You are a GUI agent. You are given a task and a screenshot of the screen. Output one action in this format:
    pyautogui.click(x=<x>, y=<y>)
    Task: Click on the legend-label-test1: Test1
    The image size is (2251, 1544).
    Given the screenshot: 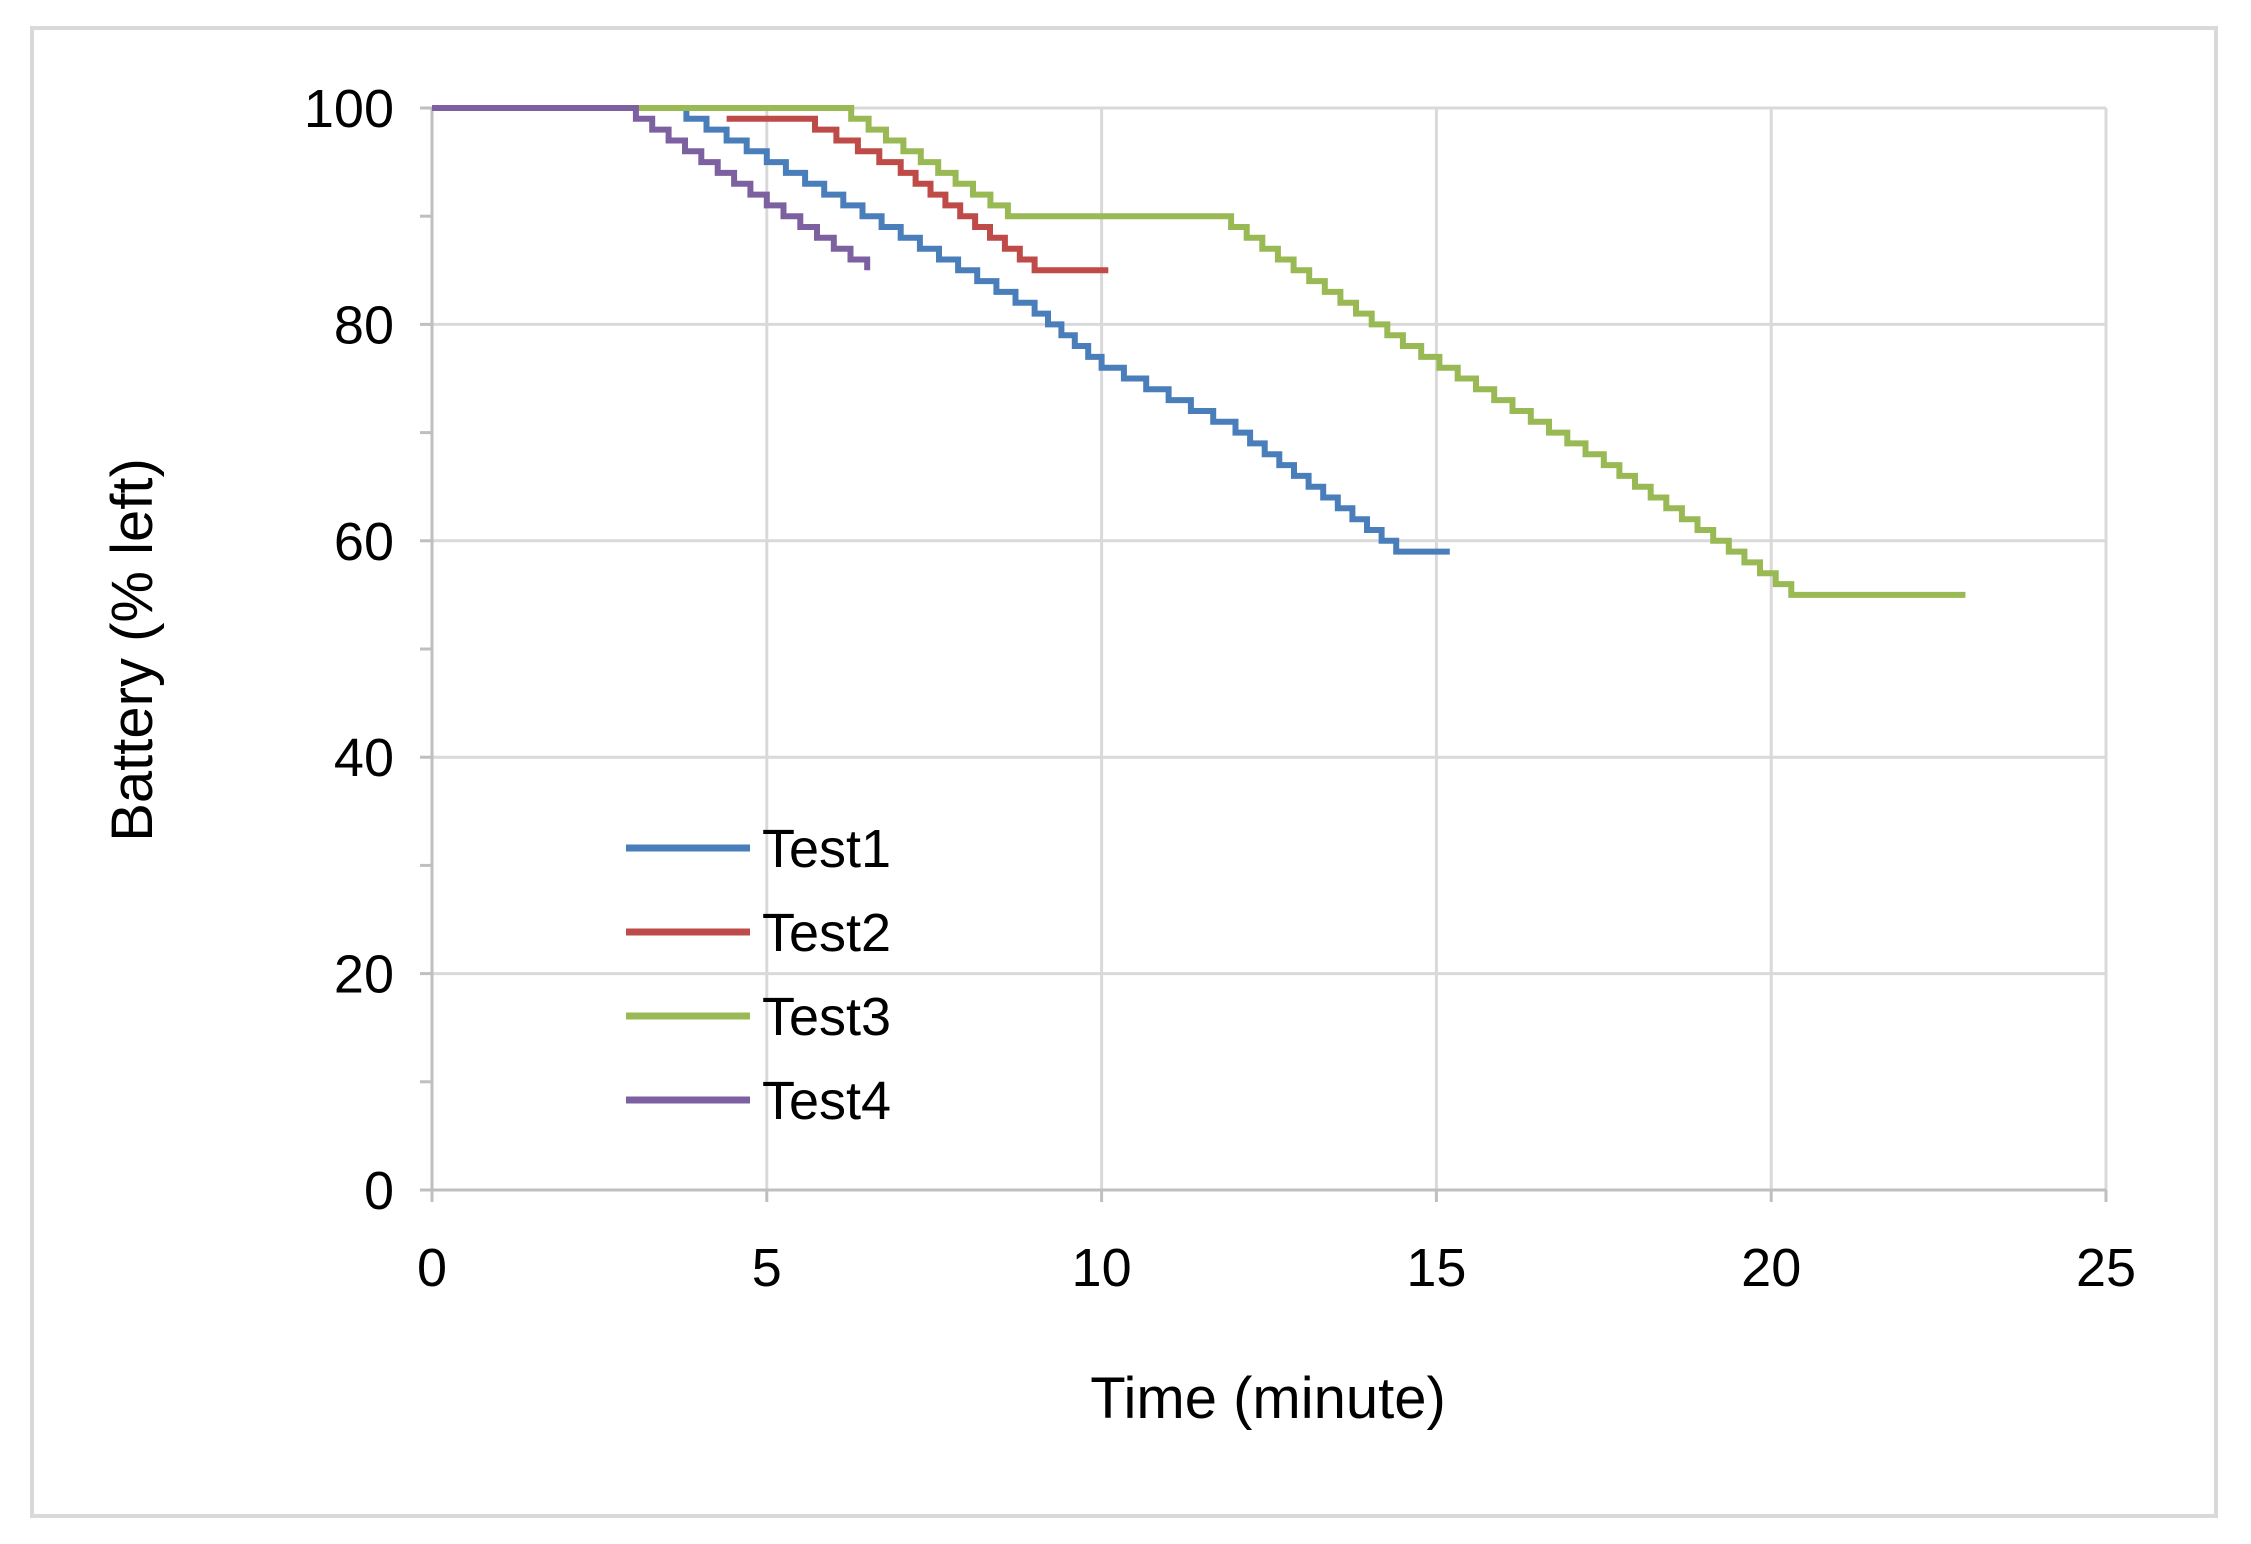 What is the action you would take?
    pyautogui.click(x=826, y=849)
    